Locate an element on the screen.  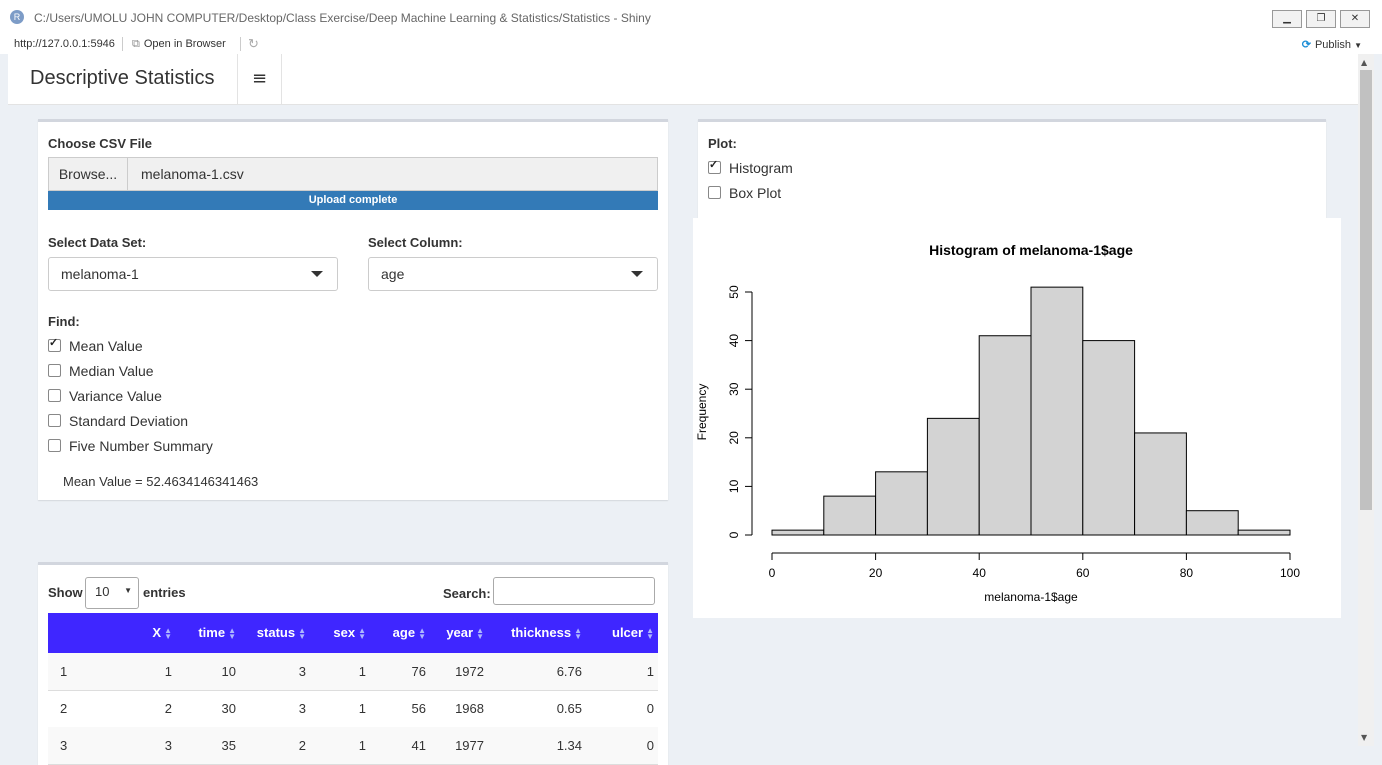
x-tick-label: 100 is located at coordinates (1290, 573).